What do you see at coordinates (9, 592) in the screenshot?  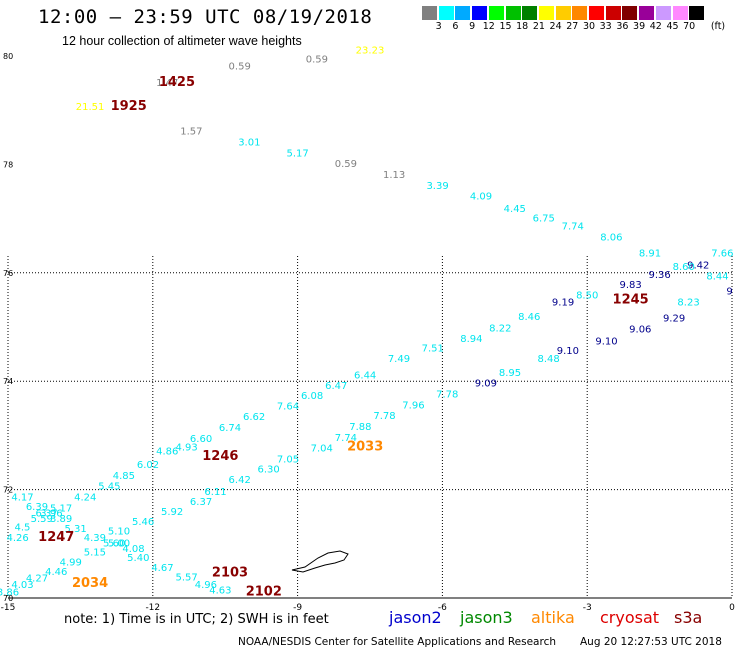 I see `wave-height-label: 3.86` at bounding box center [9, 592].